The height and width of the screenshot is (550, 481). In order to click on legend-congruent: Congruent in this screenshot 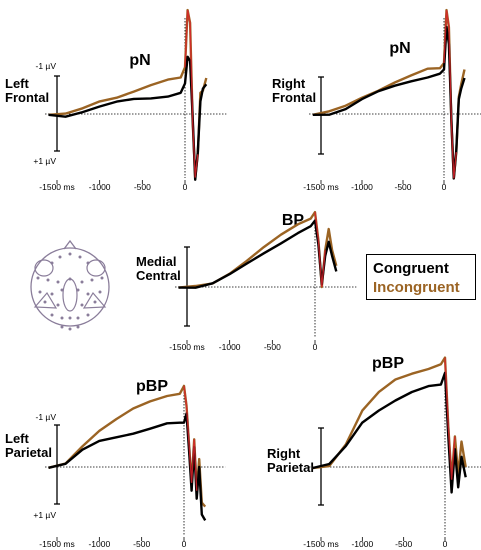, I will do `click(411, 268)`.